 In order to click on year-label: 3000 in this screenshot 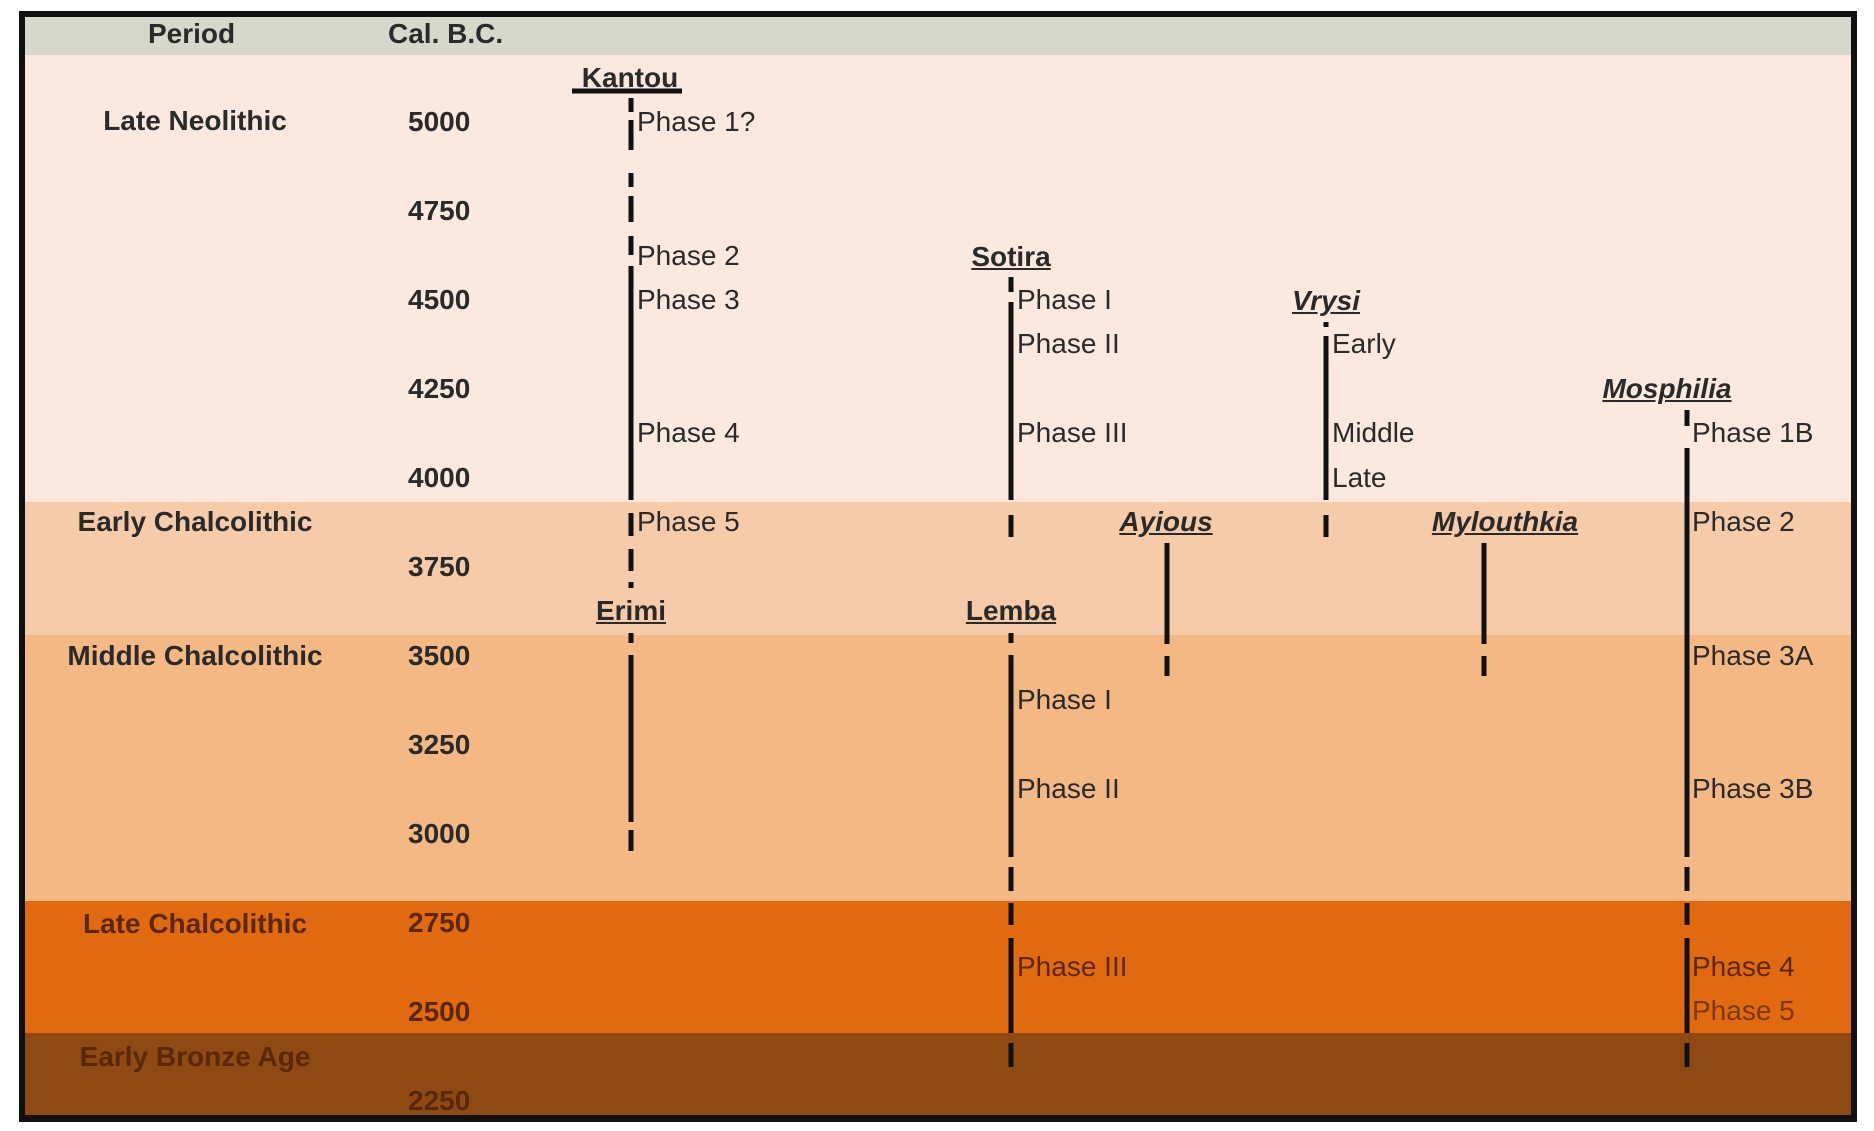, I will do `click(439, 833)`.